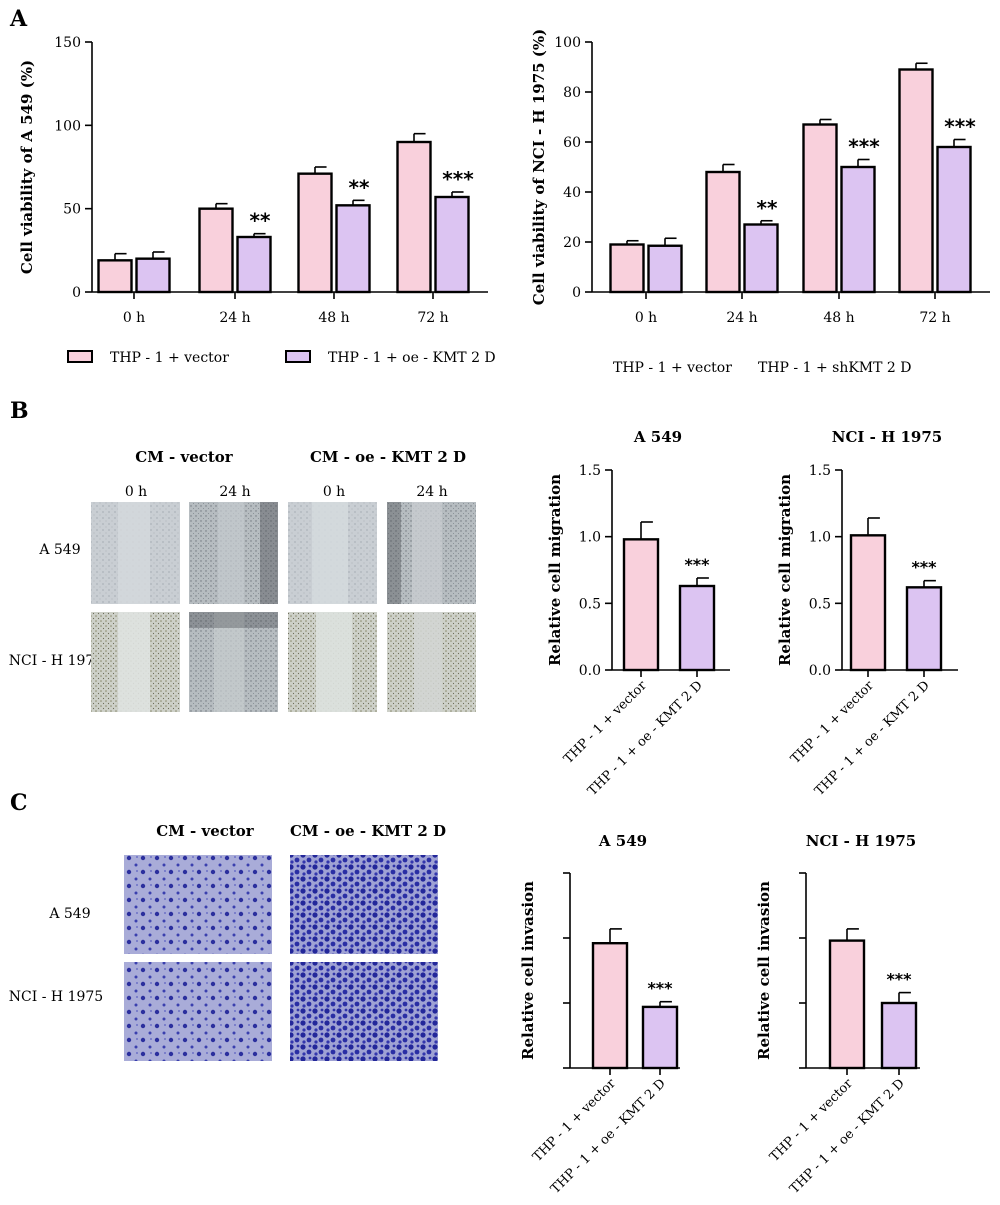 The height and width of the screenshot is (1205, 1000). Describe the element at coordinates (334, 492) in the screenshot. I see `migration-time-2: 0 h` at that location.